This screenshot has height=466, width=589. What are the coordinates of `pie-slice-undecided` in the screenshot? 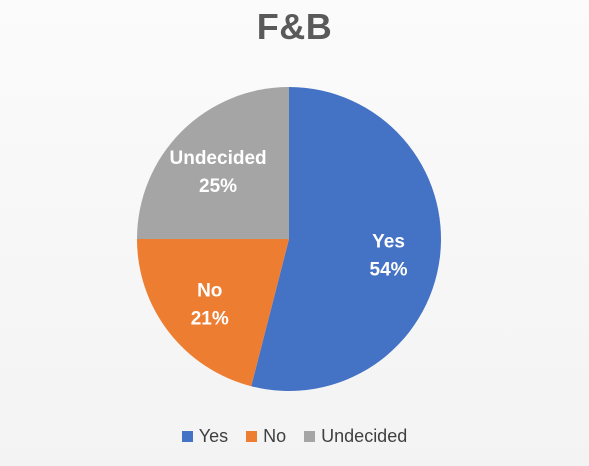 It's located at (213, 163).